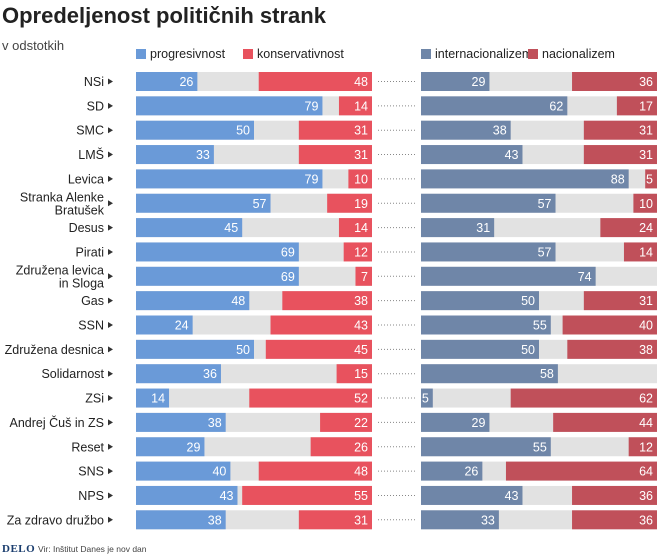 The height and width of the screenshot is (559, 660). Describe the element at coordinates (547, 374) in the screenshot. I see `data-label-internacionalizem: 58` at that location.